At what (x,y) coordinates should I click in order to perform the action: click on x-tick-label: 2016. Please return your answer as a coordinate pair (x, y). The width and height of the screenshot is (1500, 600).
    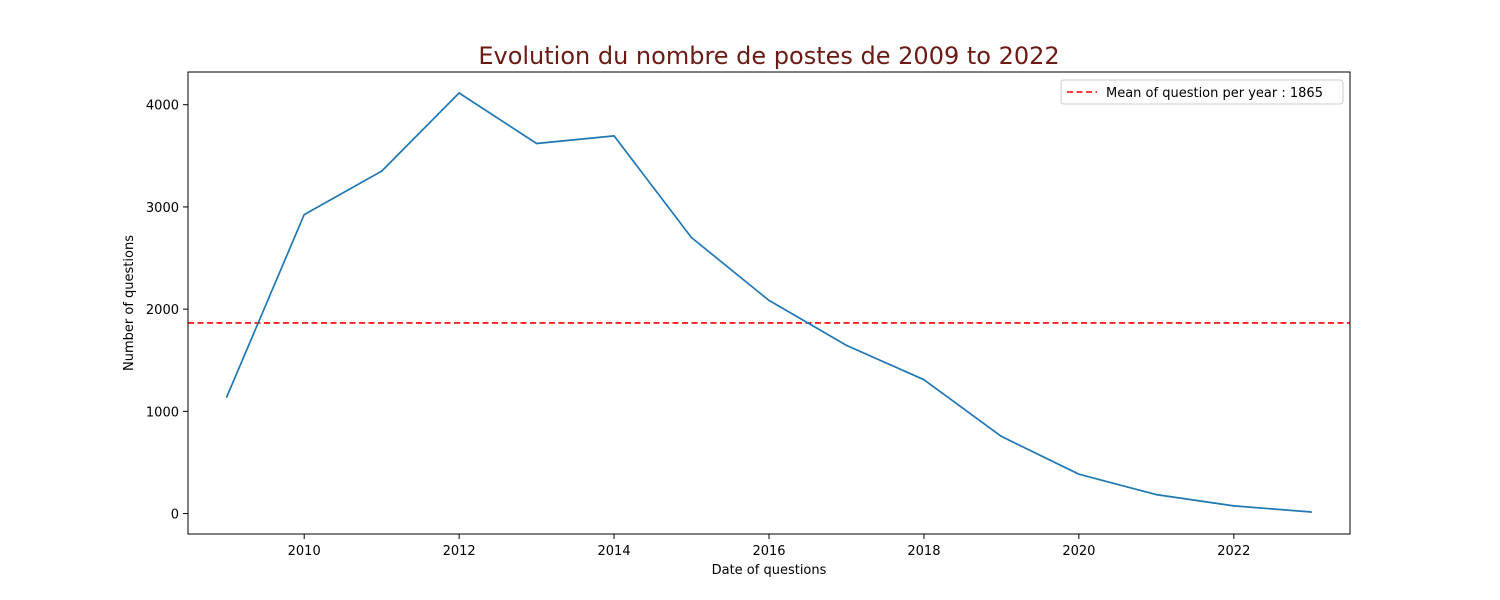
    Looking at the image, I should click on (768, 551).